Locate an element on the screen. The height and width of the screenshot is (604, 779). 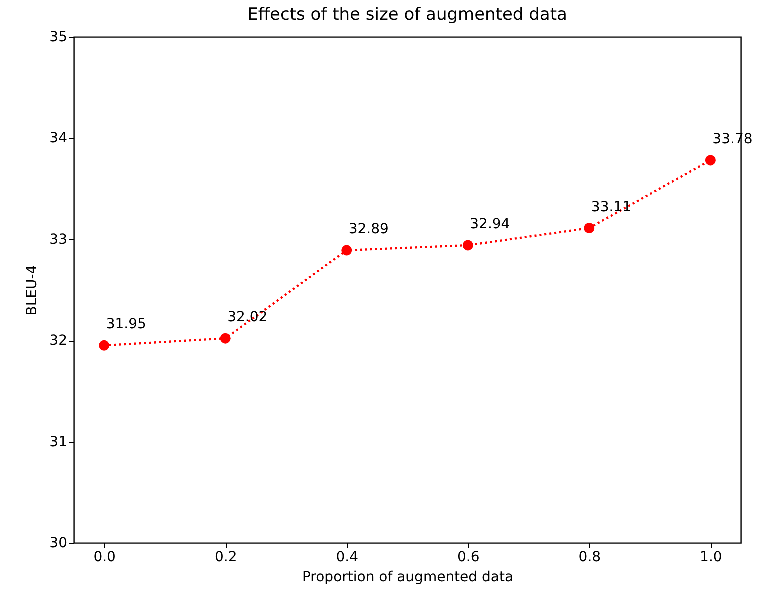
y-tick-label: 33 is located at coordinates (59, 240).